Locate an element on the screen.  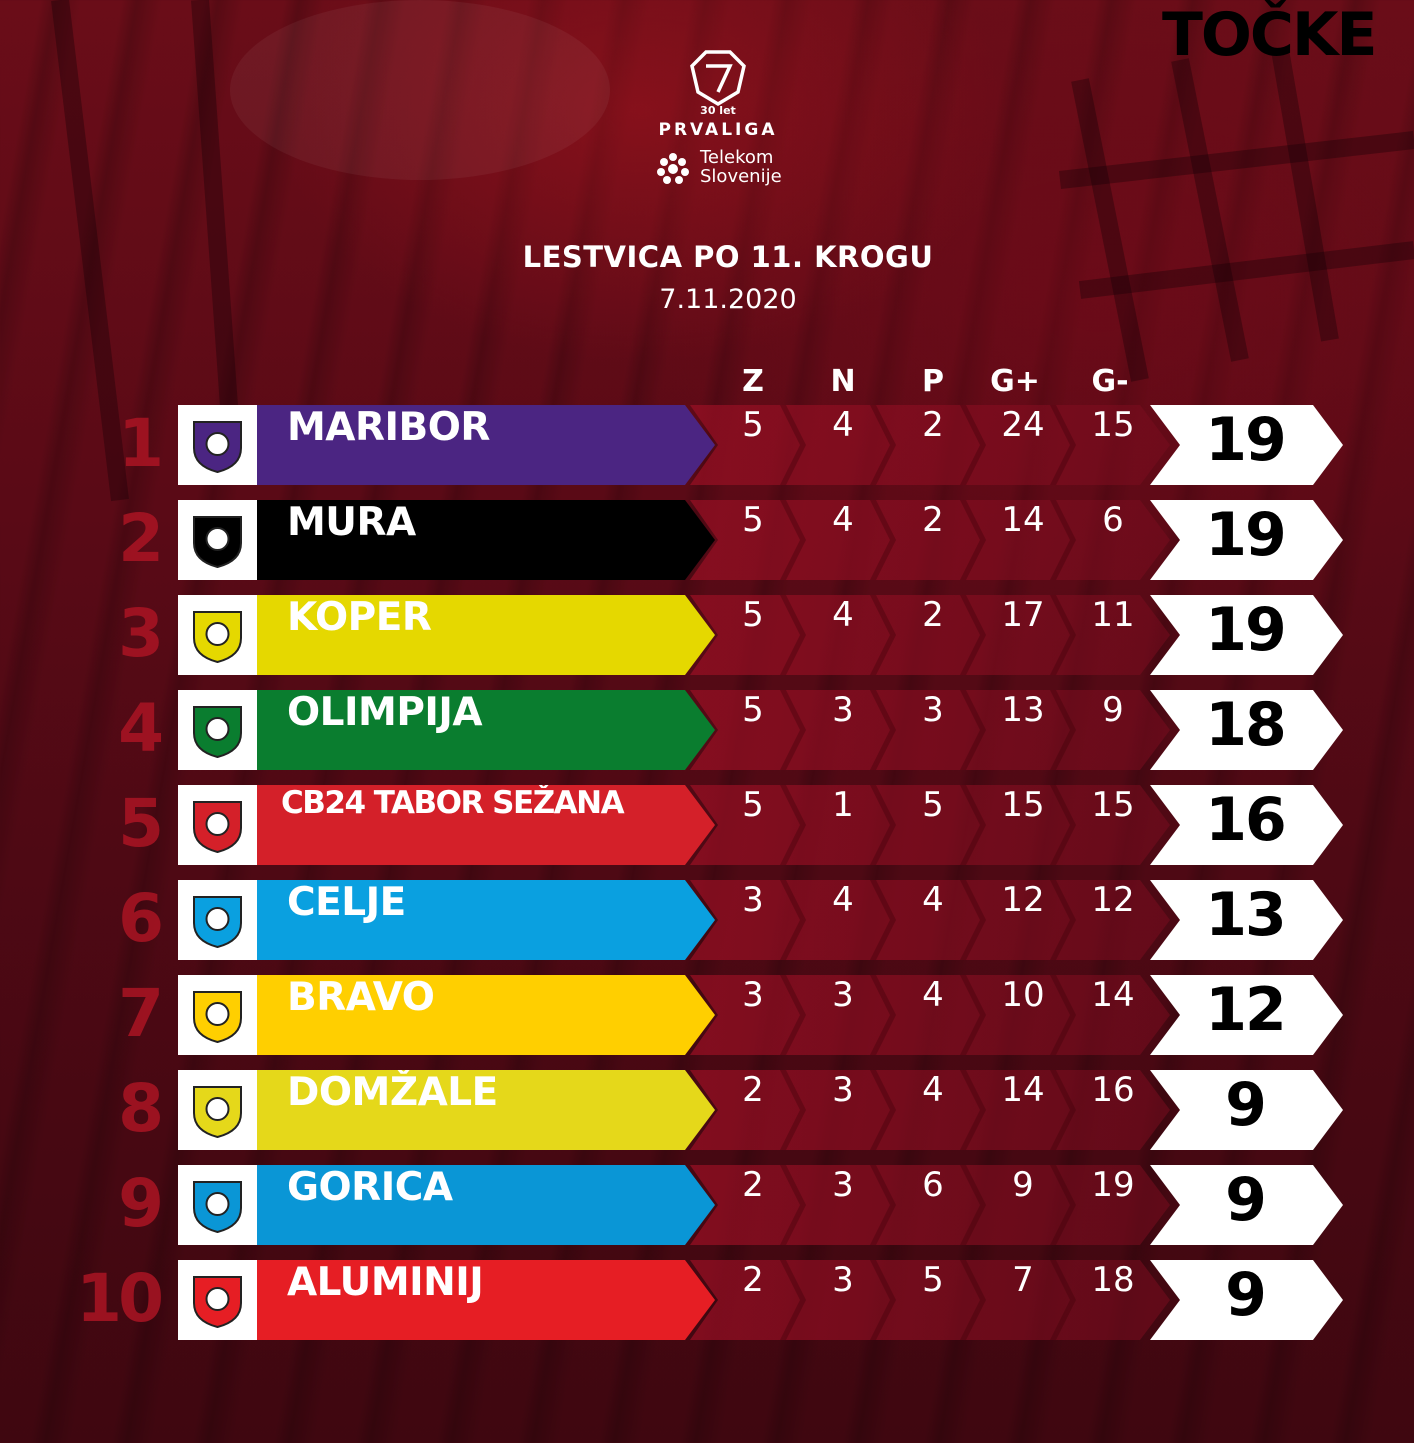
league-name: PRVALIGA is located at coordinates (718, 130).